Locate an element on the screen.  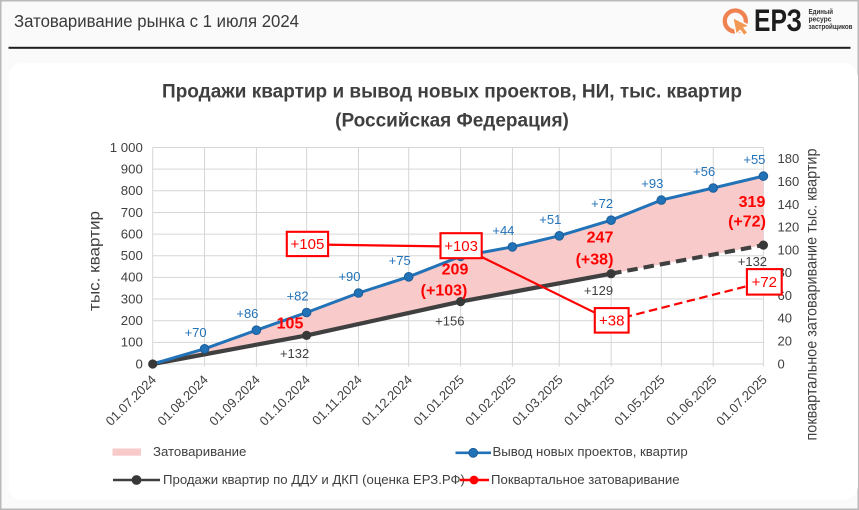
svg-text: 105 is located at coordinates (290, 324).